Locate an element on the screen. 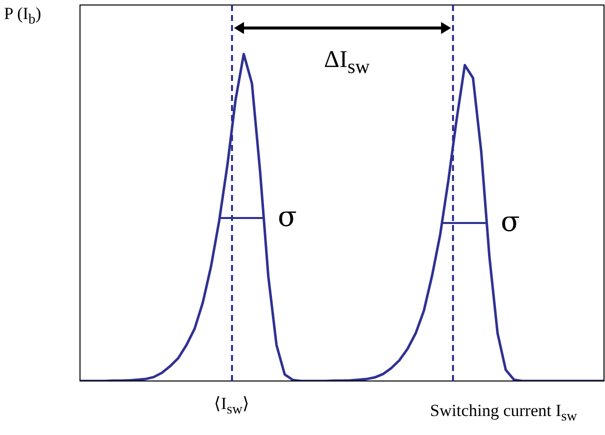 The image size is (605, 435). annotation: ΔI$_{sw}$ is located at coordinates (347, 63).